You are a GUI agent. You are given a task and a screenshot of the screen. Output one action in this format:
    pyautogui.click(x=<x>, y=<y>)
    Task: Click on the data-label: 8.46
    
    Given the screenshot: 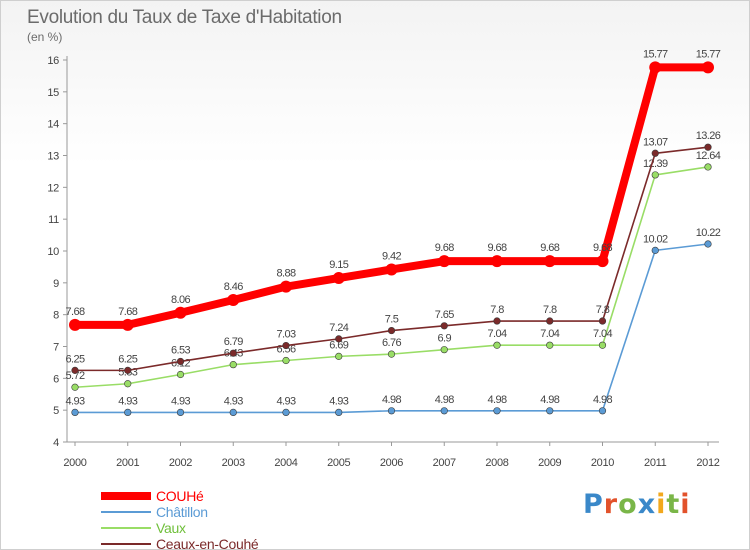 What is the action you would take?
    pyautogui.click(x=233, y=287)
    